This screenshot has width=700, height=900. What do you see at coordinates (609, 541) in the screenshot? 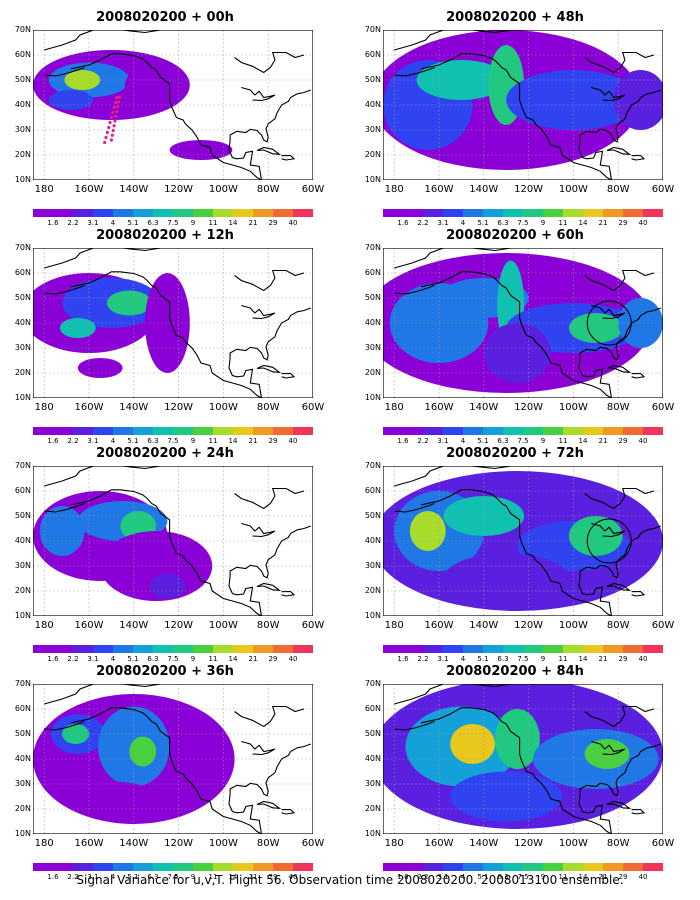
I see `target-region-circle` at bounding box center [609, 541].